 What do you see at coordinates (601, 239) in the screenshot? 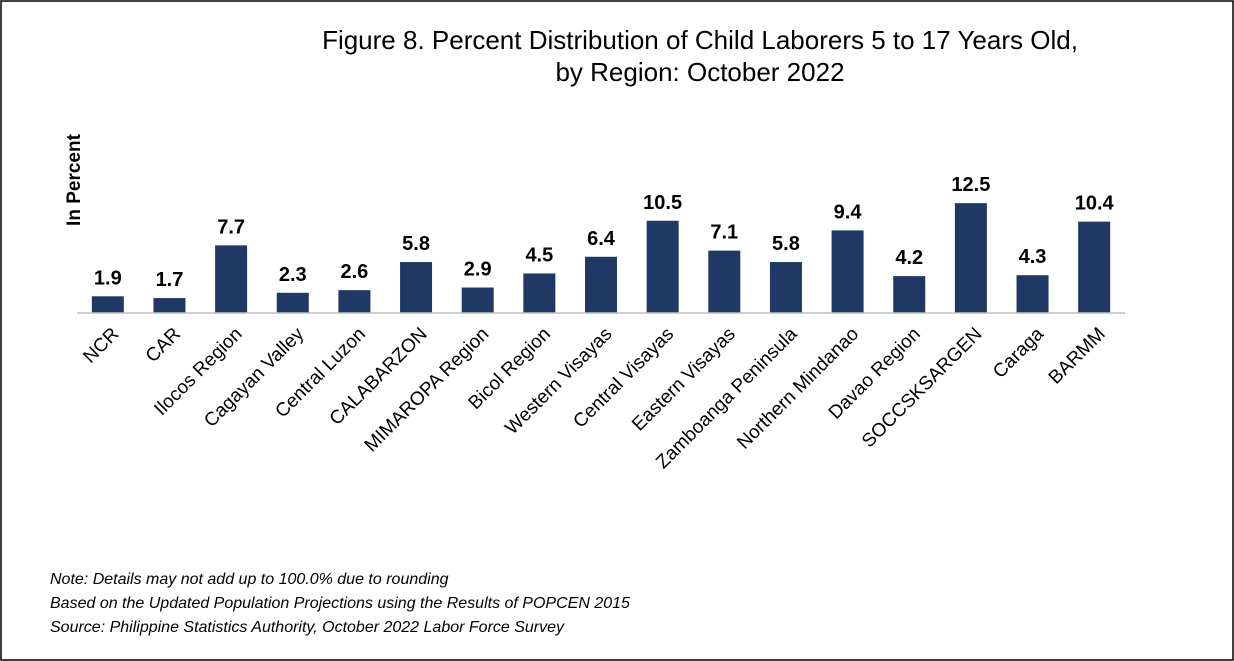
I see `data-label: 6.4` at bounding box center [601, 239].